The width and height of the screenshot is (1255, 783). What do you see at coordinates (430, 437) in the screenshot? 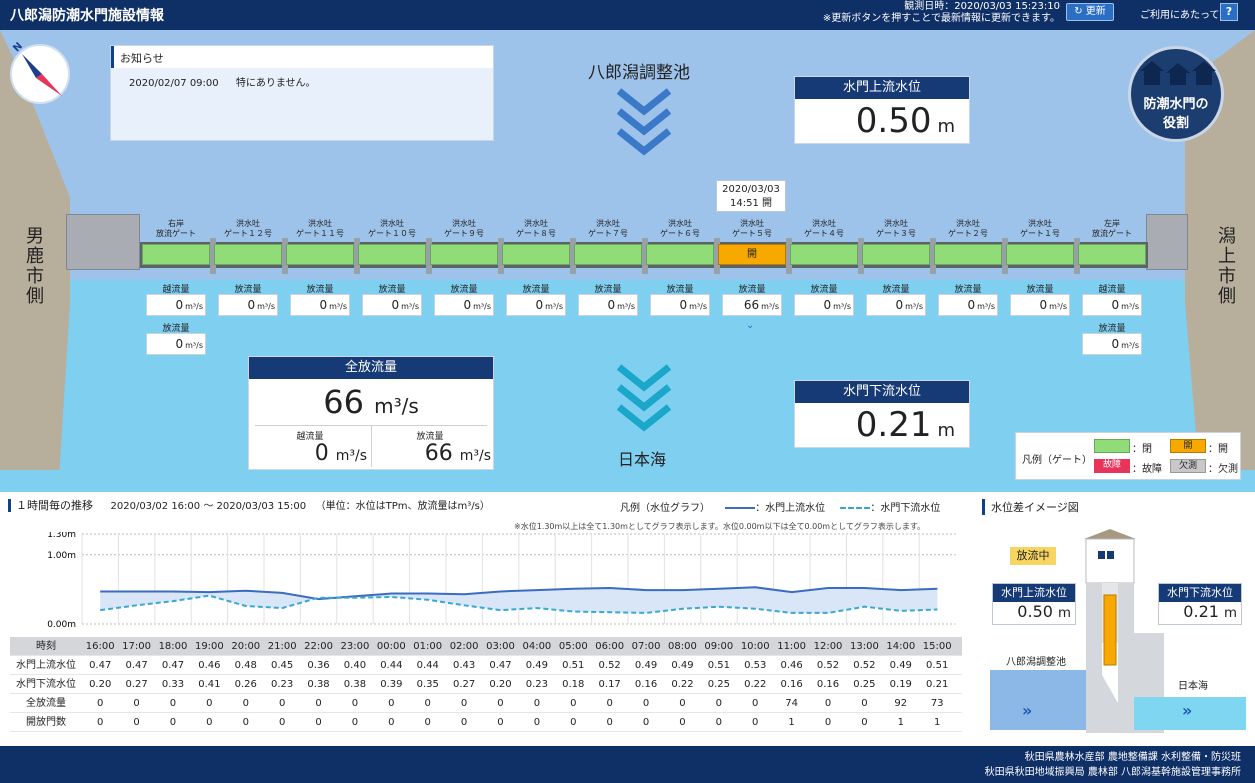
I see `release-label: 放流量` at bounding box center [430, 437].